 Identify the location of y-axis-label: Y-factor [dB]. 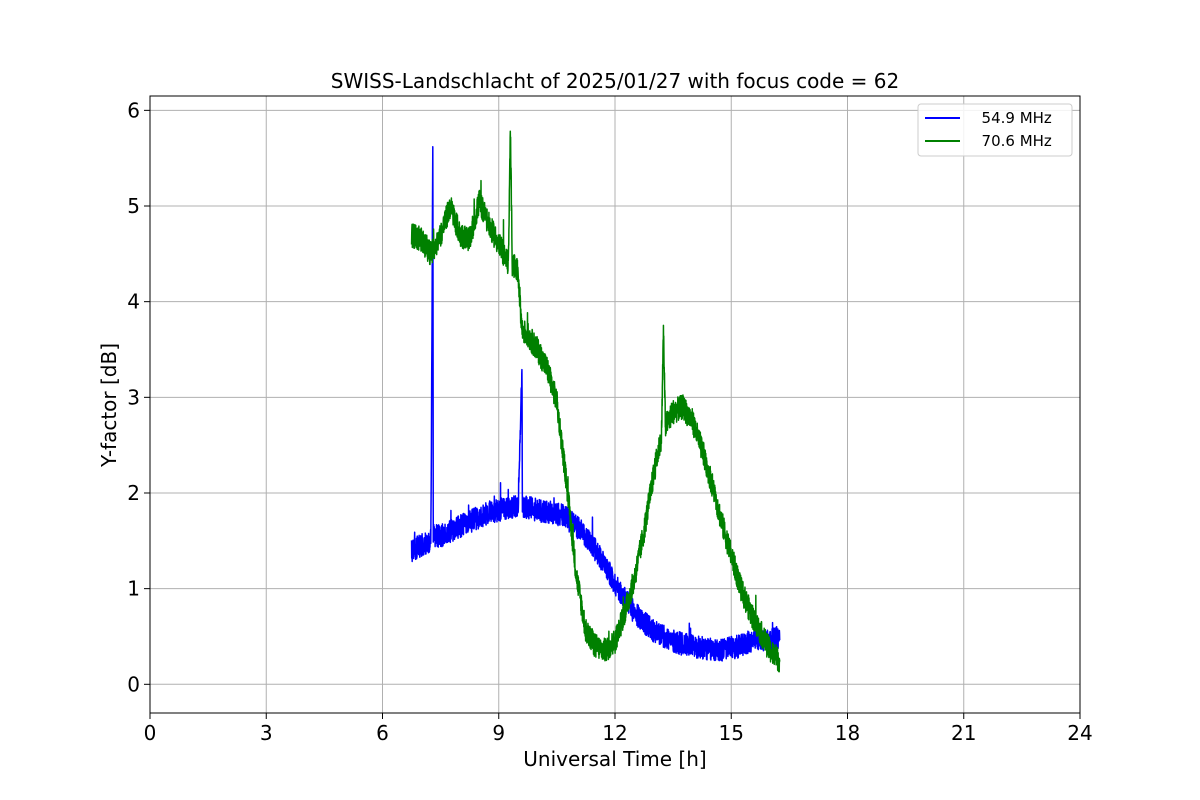
(109, 405).